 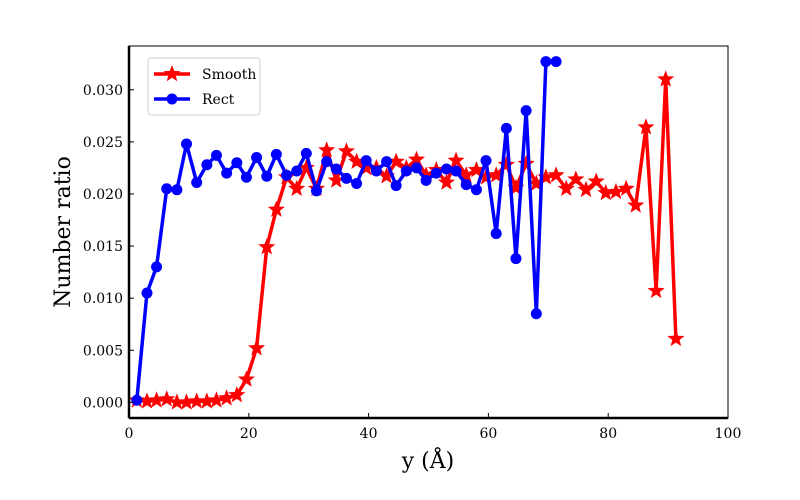 I want to click on y-tick-label: 0.000, so click(x=103, y=403).